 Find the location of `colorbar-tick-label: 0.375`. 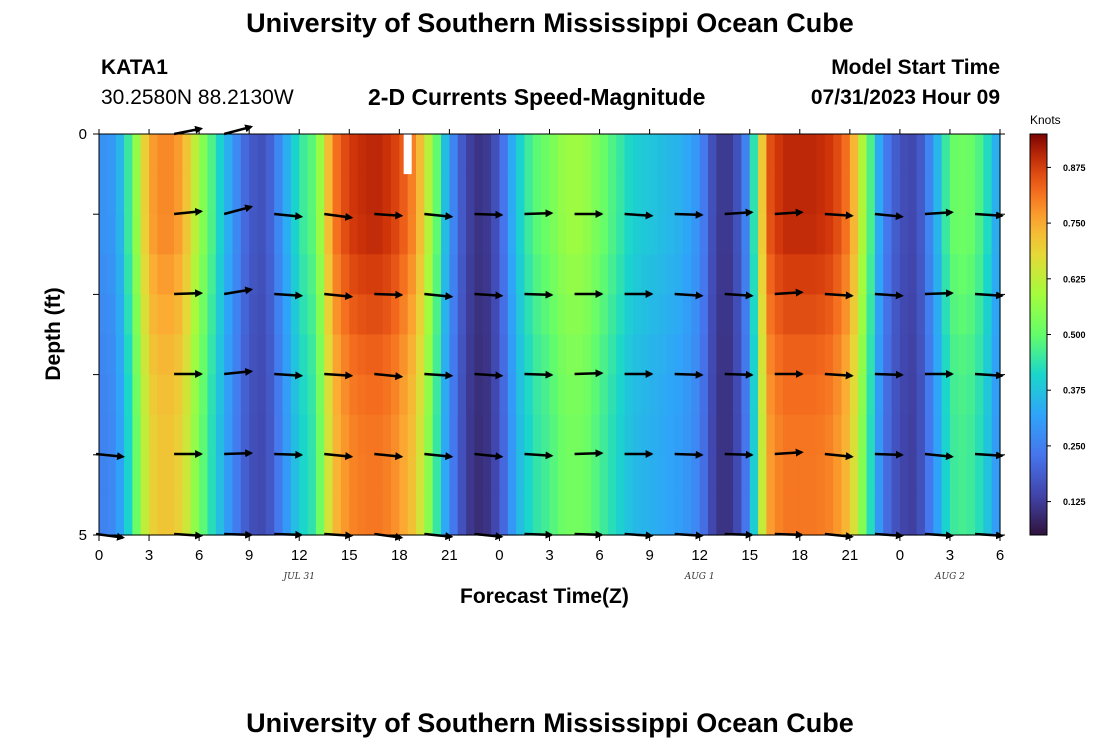

colorbar-tick-label: 0.375 is located at coordinates (1074, 391).